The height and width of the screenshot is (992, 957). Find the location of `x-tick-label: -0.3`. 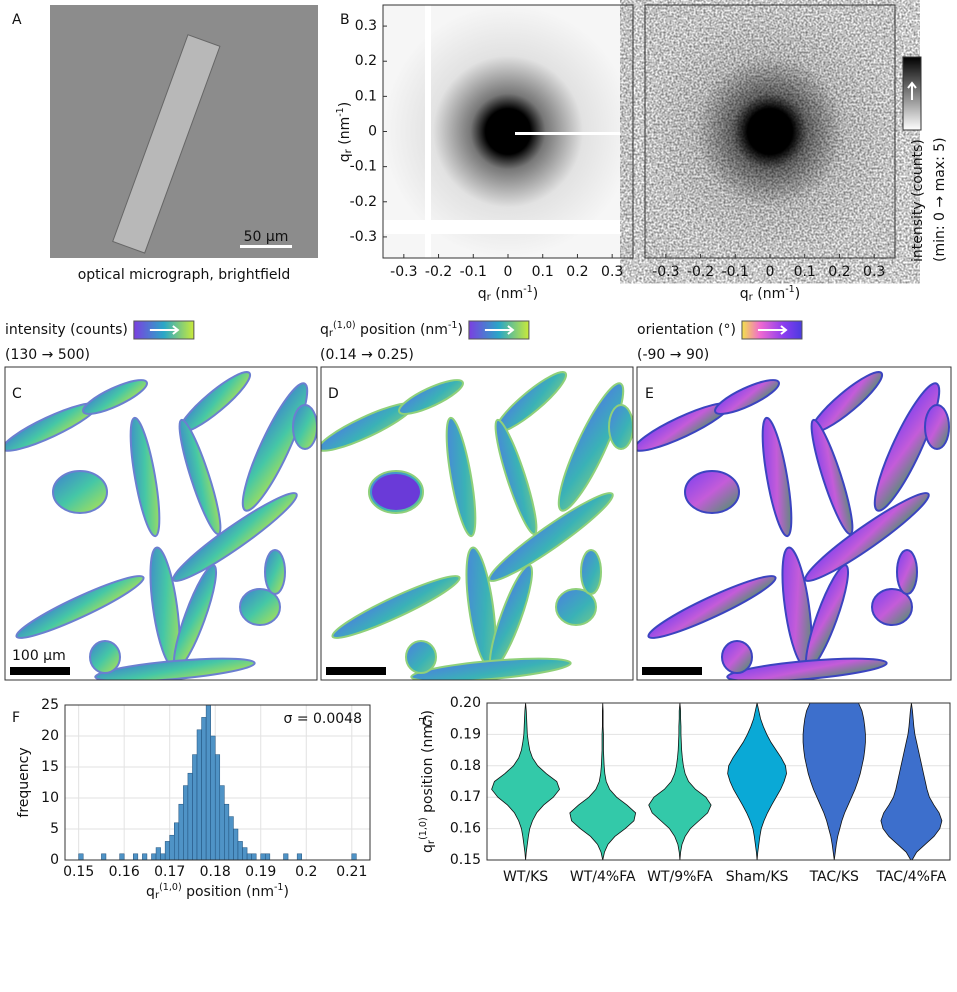

x-tick-label: -0.3 is located at coordinates (665, 272).